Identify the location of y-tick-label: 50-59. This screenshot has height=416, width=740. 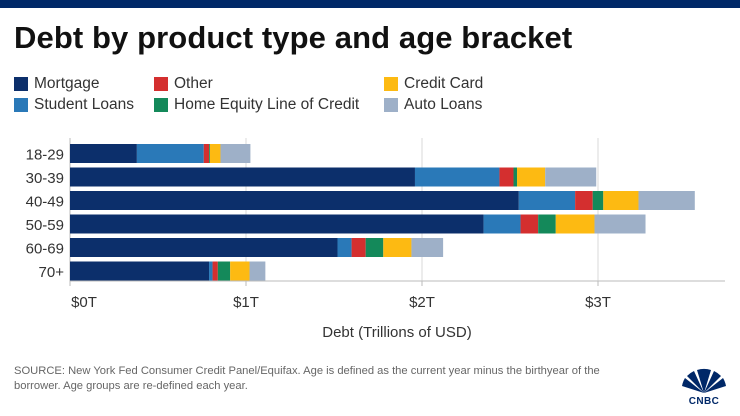
(45, 225).